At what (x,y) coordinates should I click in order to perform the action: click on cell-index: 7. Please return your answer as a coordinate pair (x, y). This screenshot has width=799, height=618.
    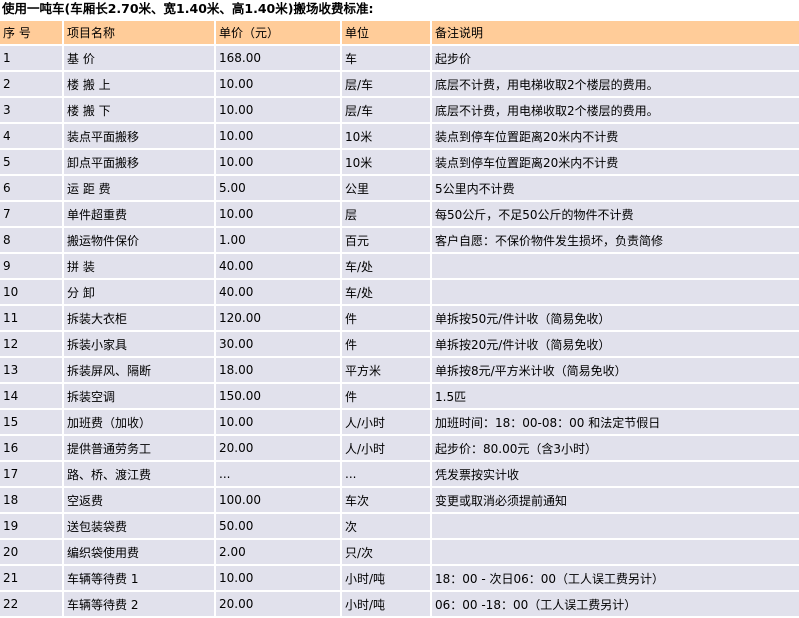
    Looking at the image, I should click on (31, 214).